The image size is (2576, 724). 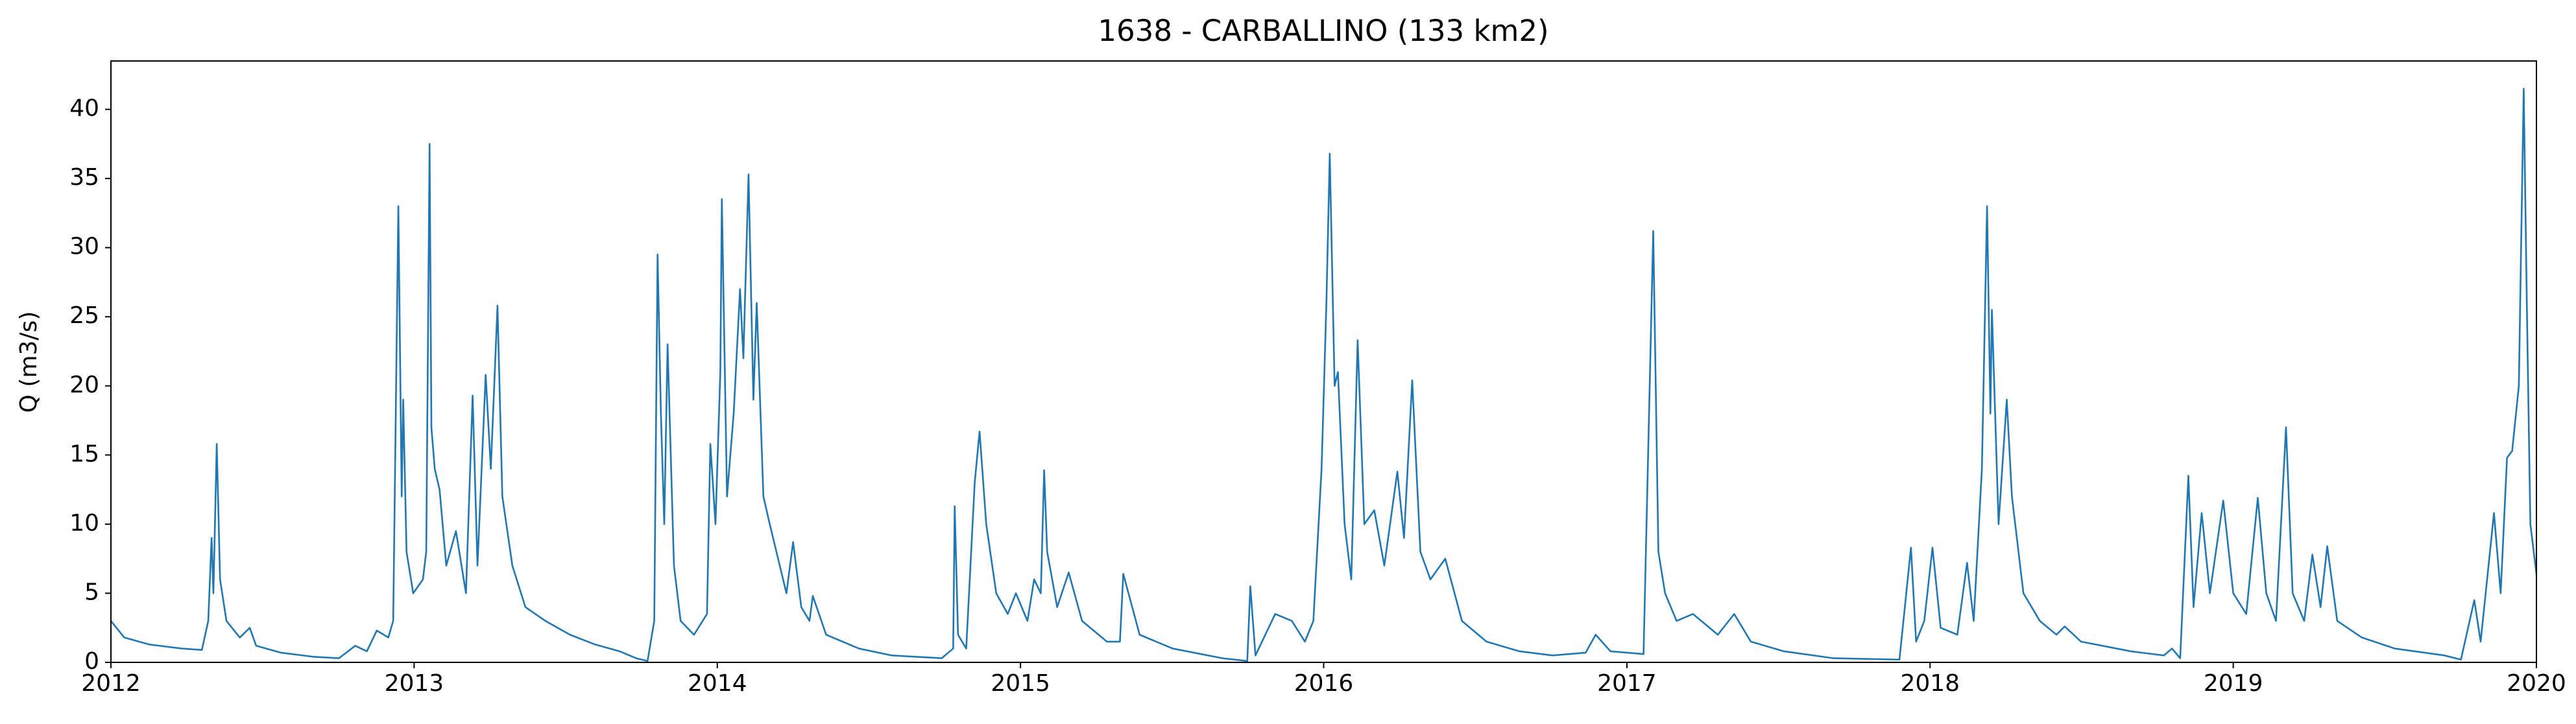 What do you see at coordinates (84, 385) in the screenshot?
I see `y-tick-label: 20` at bounding box center [84, 385].